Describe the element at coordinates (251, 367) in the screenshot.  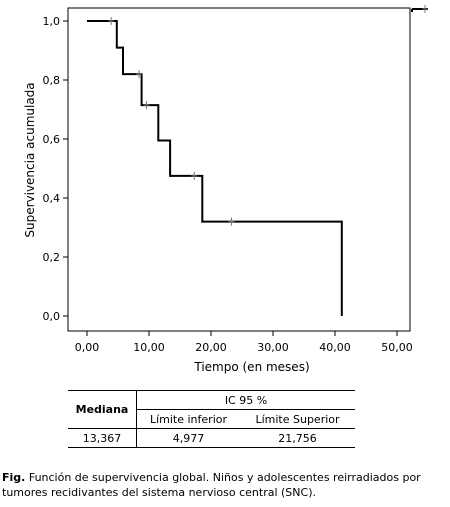
I see `x-axis-label: Tiempo (en meses)` at that location.